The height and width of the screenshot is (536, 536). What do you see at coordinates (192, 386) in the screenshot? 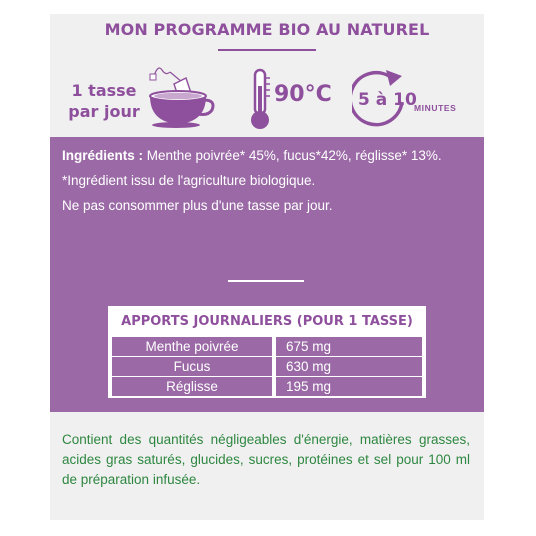
I see `row-ingredient: Réglisse` at bounding box center [192, 386].